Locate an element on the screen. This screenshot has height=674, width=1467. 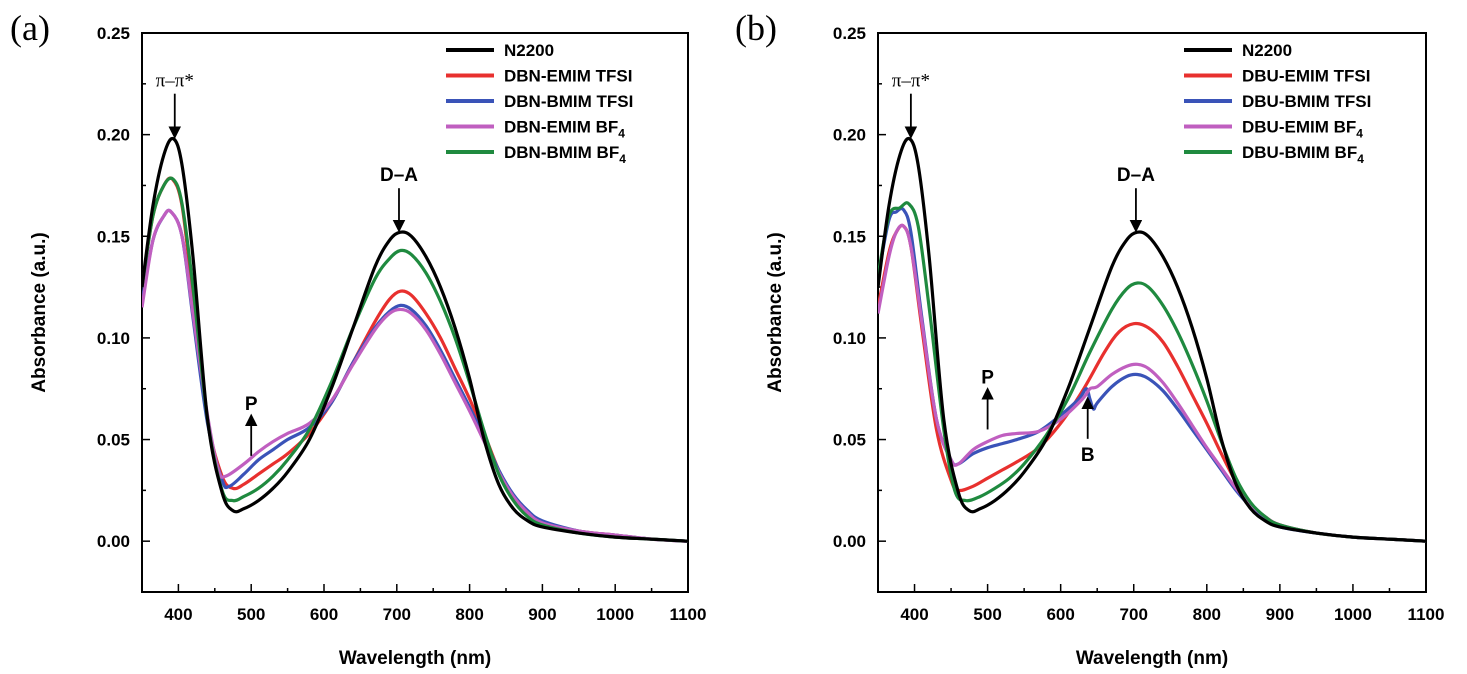
annotation-b: B is located at coordinates (1088, 455).